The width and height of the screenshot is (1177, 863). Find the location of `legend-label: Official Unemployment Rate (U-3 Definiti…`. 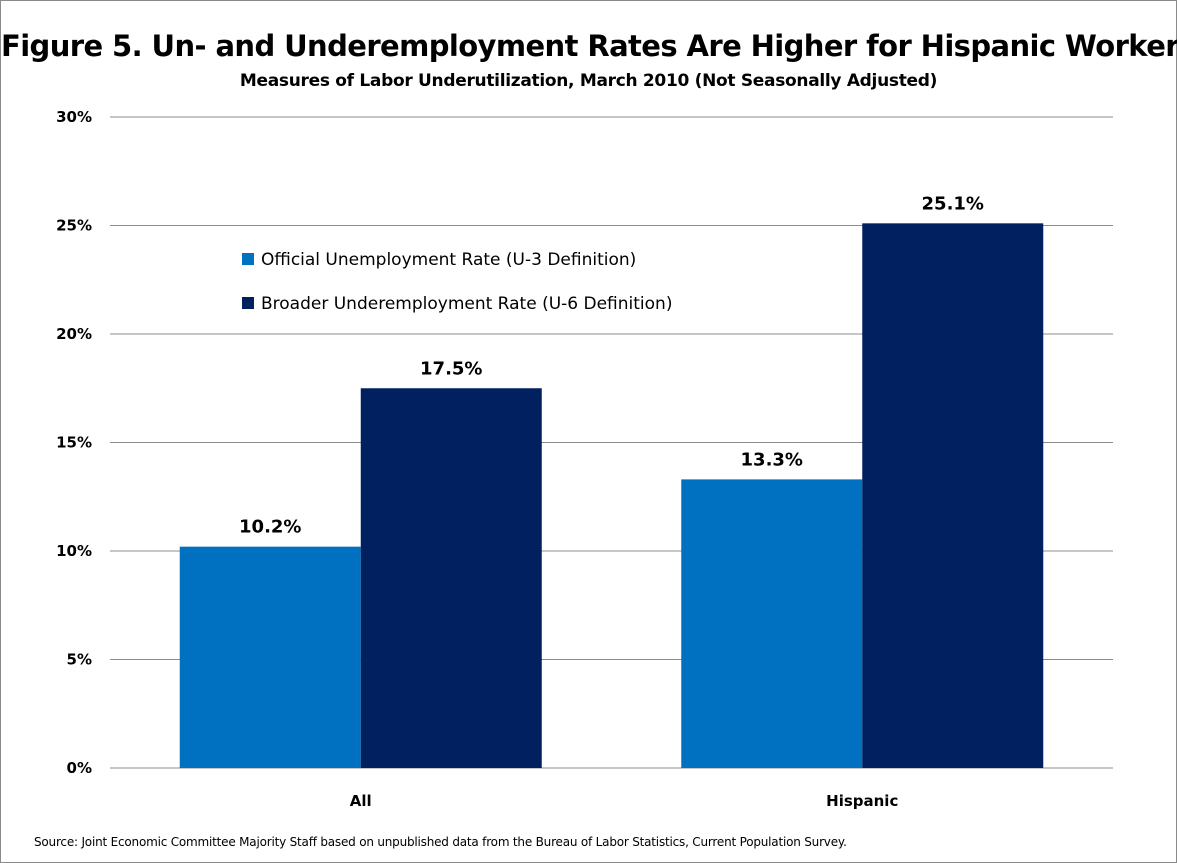

legend-label: Official Unemployment Rate (U-3 Definiti… is located at coordinates (448, 260).